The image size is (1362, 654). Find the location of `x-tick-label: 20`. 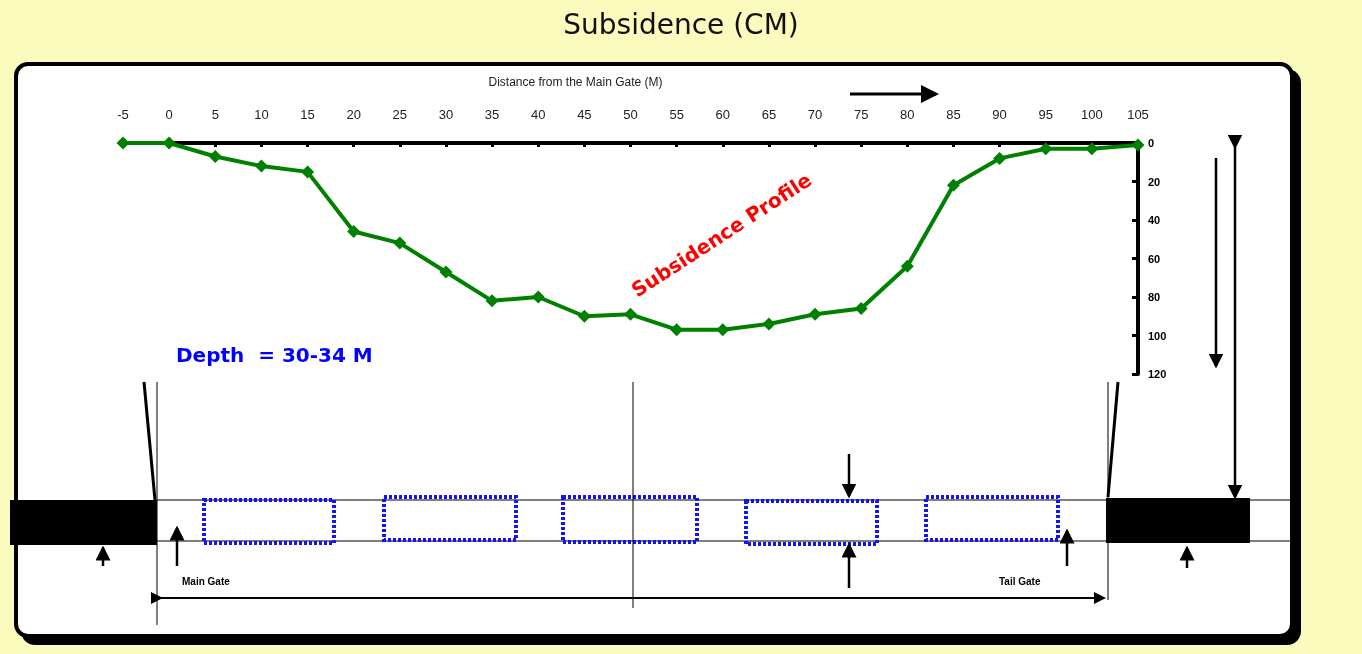

x-tick-label: 20 is located at coordinates (353, 114).